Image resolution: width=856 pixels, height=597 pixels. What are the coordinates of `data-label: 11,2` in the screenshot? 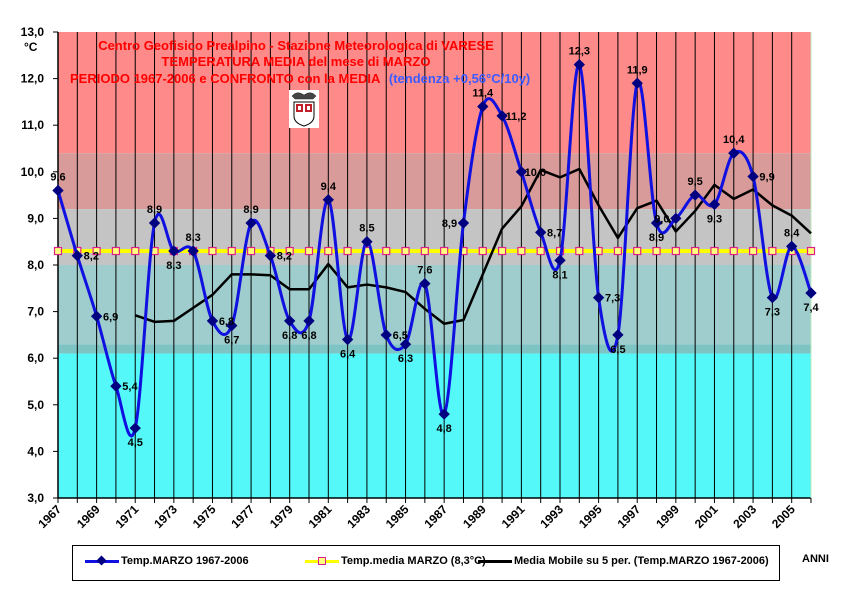 It's located at (516, 117).